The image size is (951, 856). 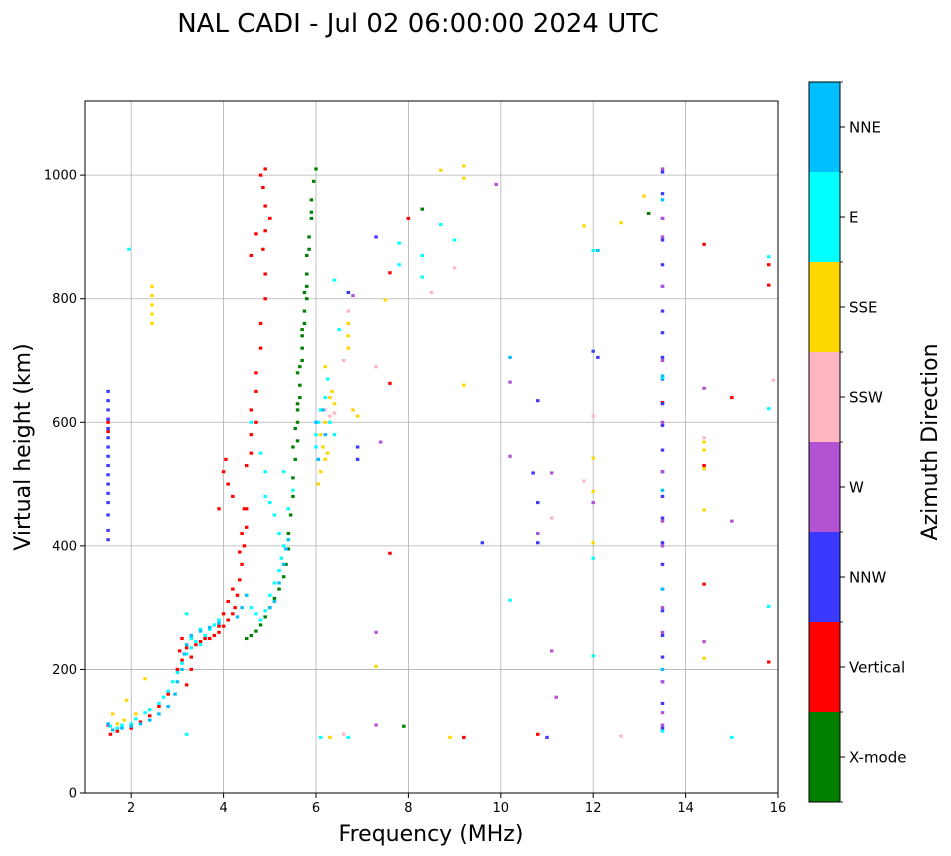 I want to click on y-axis-ticks: 0 200 400 600 800 1000, so click(x=64, y=485).